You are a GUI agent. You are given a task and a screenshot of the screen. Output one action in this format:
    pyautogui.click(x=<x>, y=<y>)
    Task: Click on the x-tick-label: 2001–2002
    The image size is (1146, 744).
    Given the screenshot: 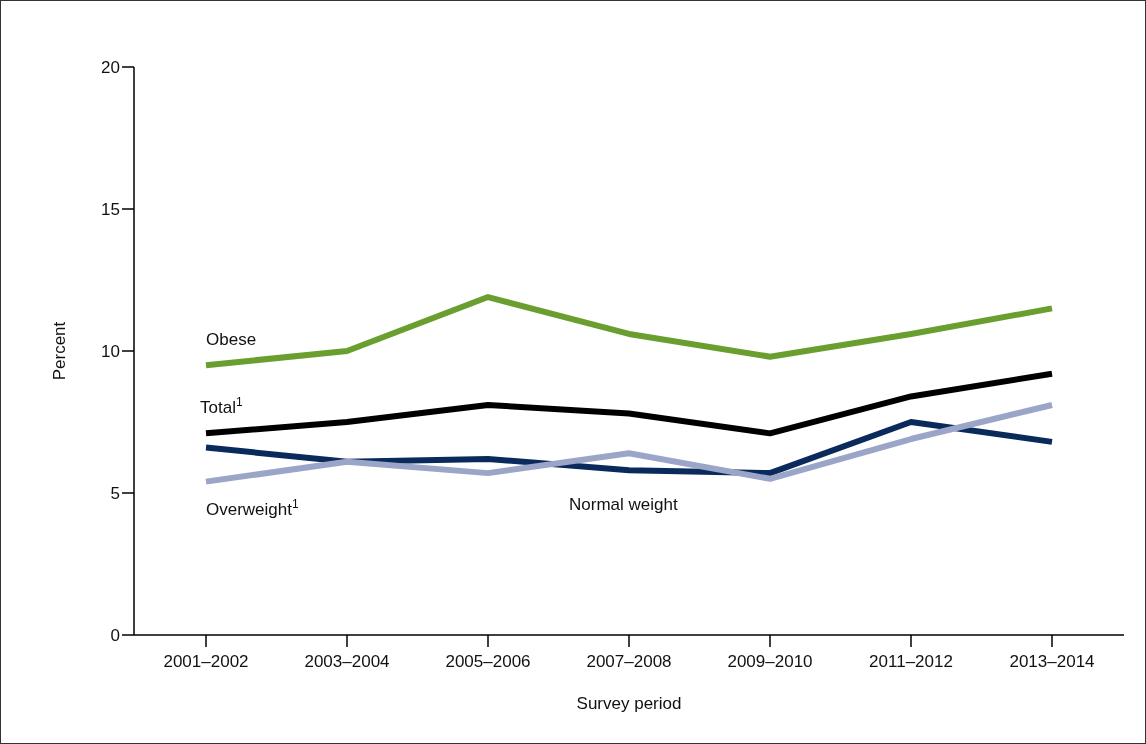 What is the action you would take?
    pyautogui.click(x=206, y=662)
    